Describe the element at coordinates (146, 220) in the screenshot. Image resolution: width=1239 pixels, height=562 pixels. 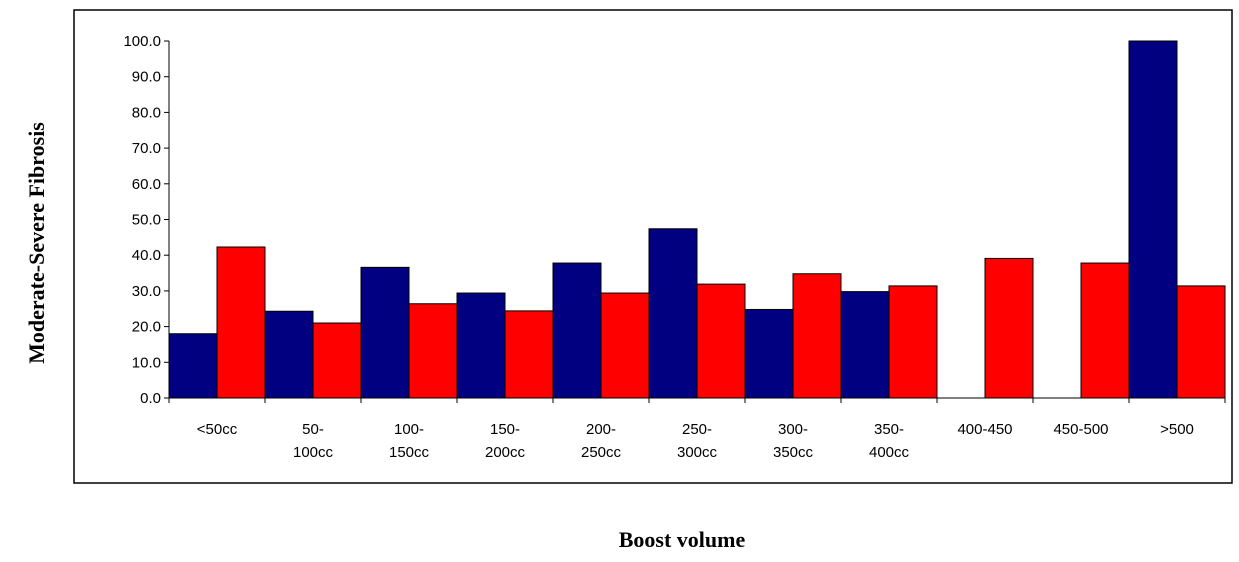
I see `y-tick-label: 50.0` at that location.